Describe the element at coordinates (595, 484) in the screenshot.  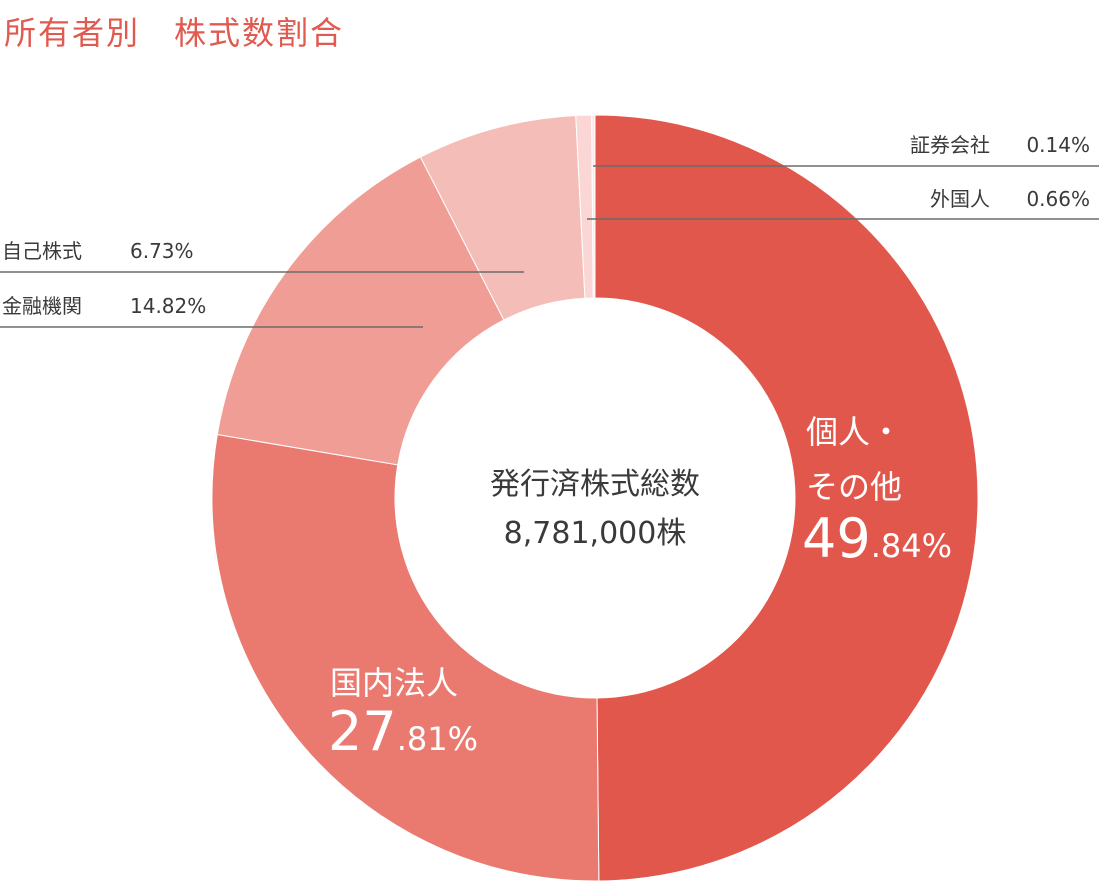
I see `center-label-title: 発行済株式総数` at that location.